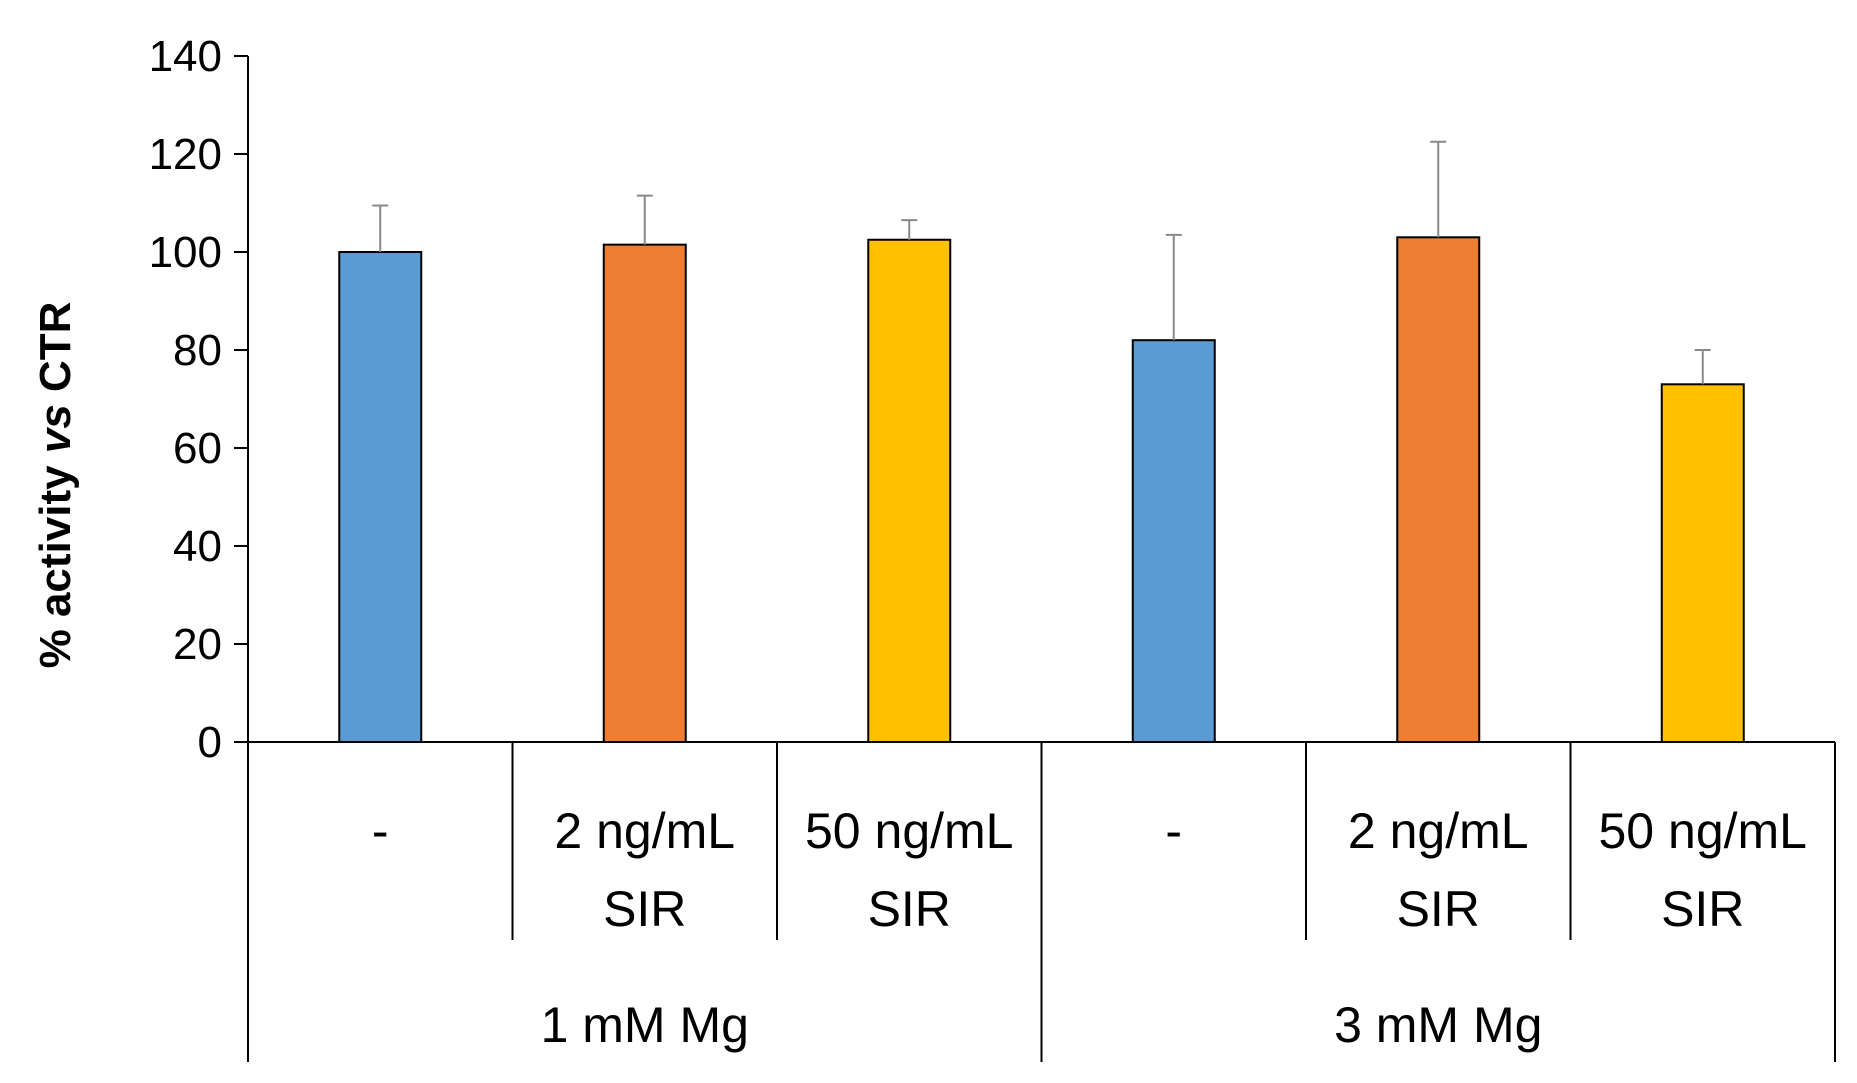  I want to click on y-tick-label: 100, so click(185, 252).